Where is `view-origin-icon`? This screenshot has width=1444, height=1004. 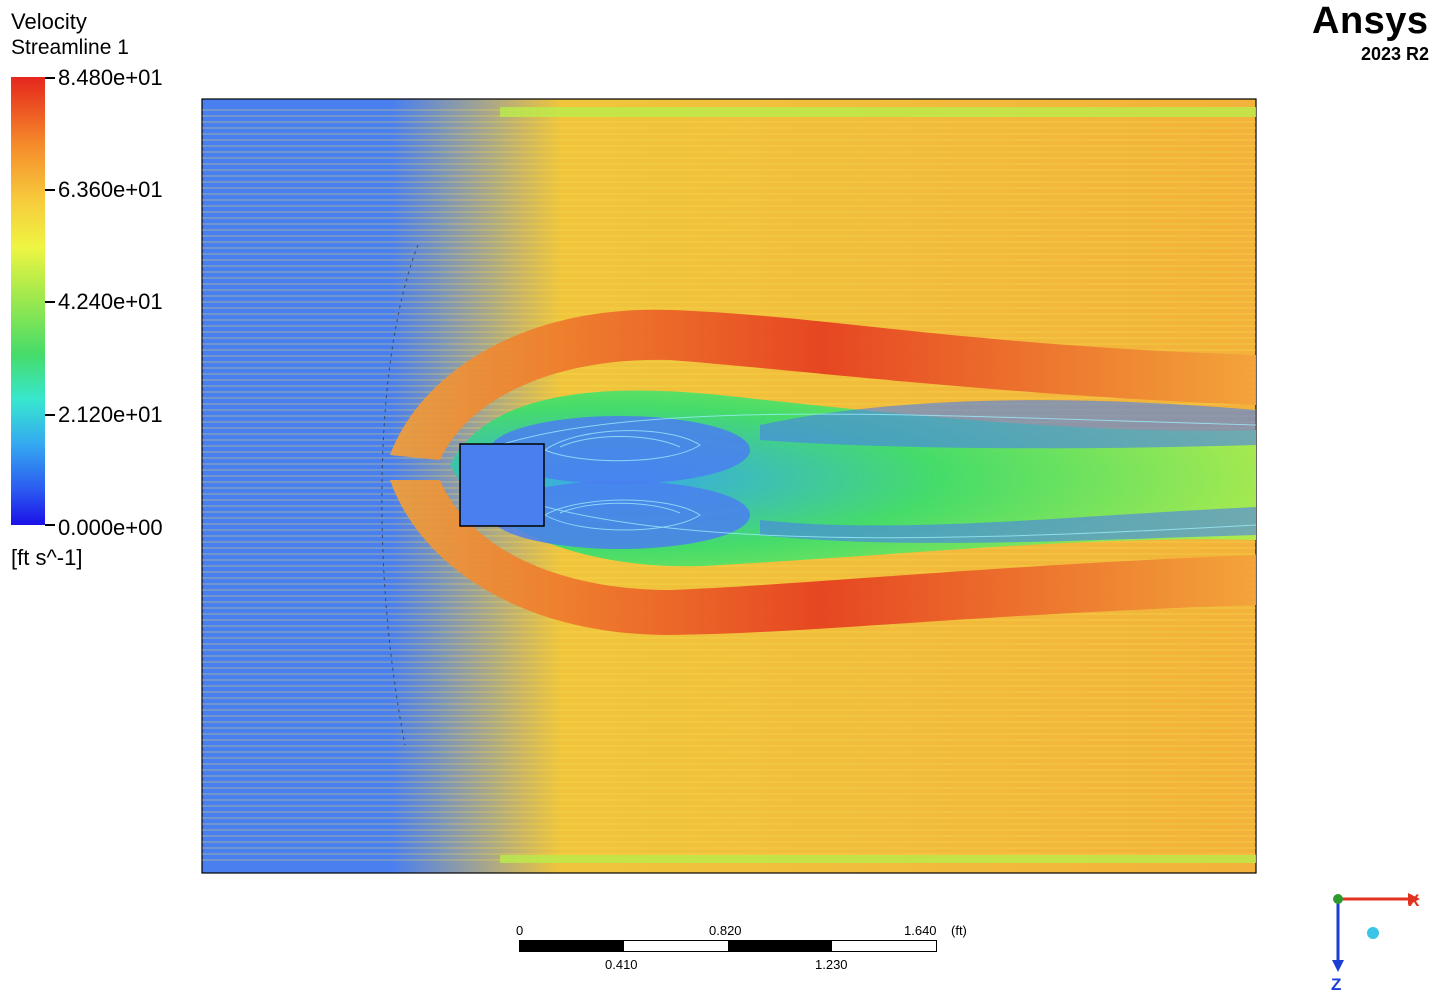 view-origin-icon is located at coordinates (1373, 933).